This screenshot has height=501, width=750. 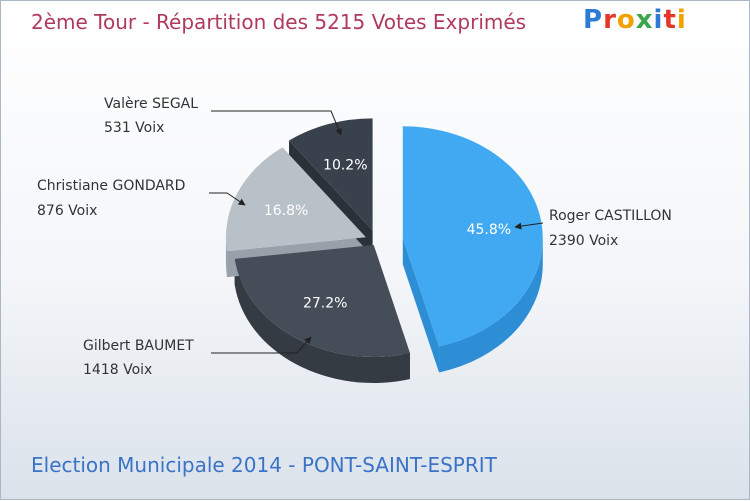 I want to click on candidate-votes-segal: 531 Voix, so click(x=134, y=128).